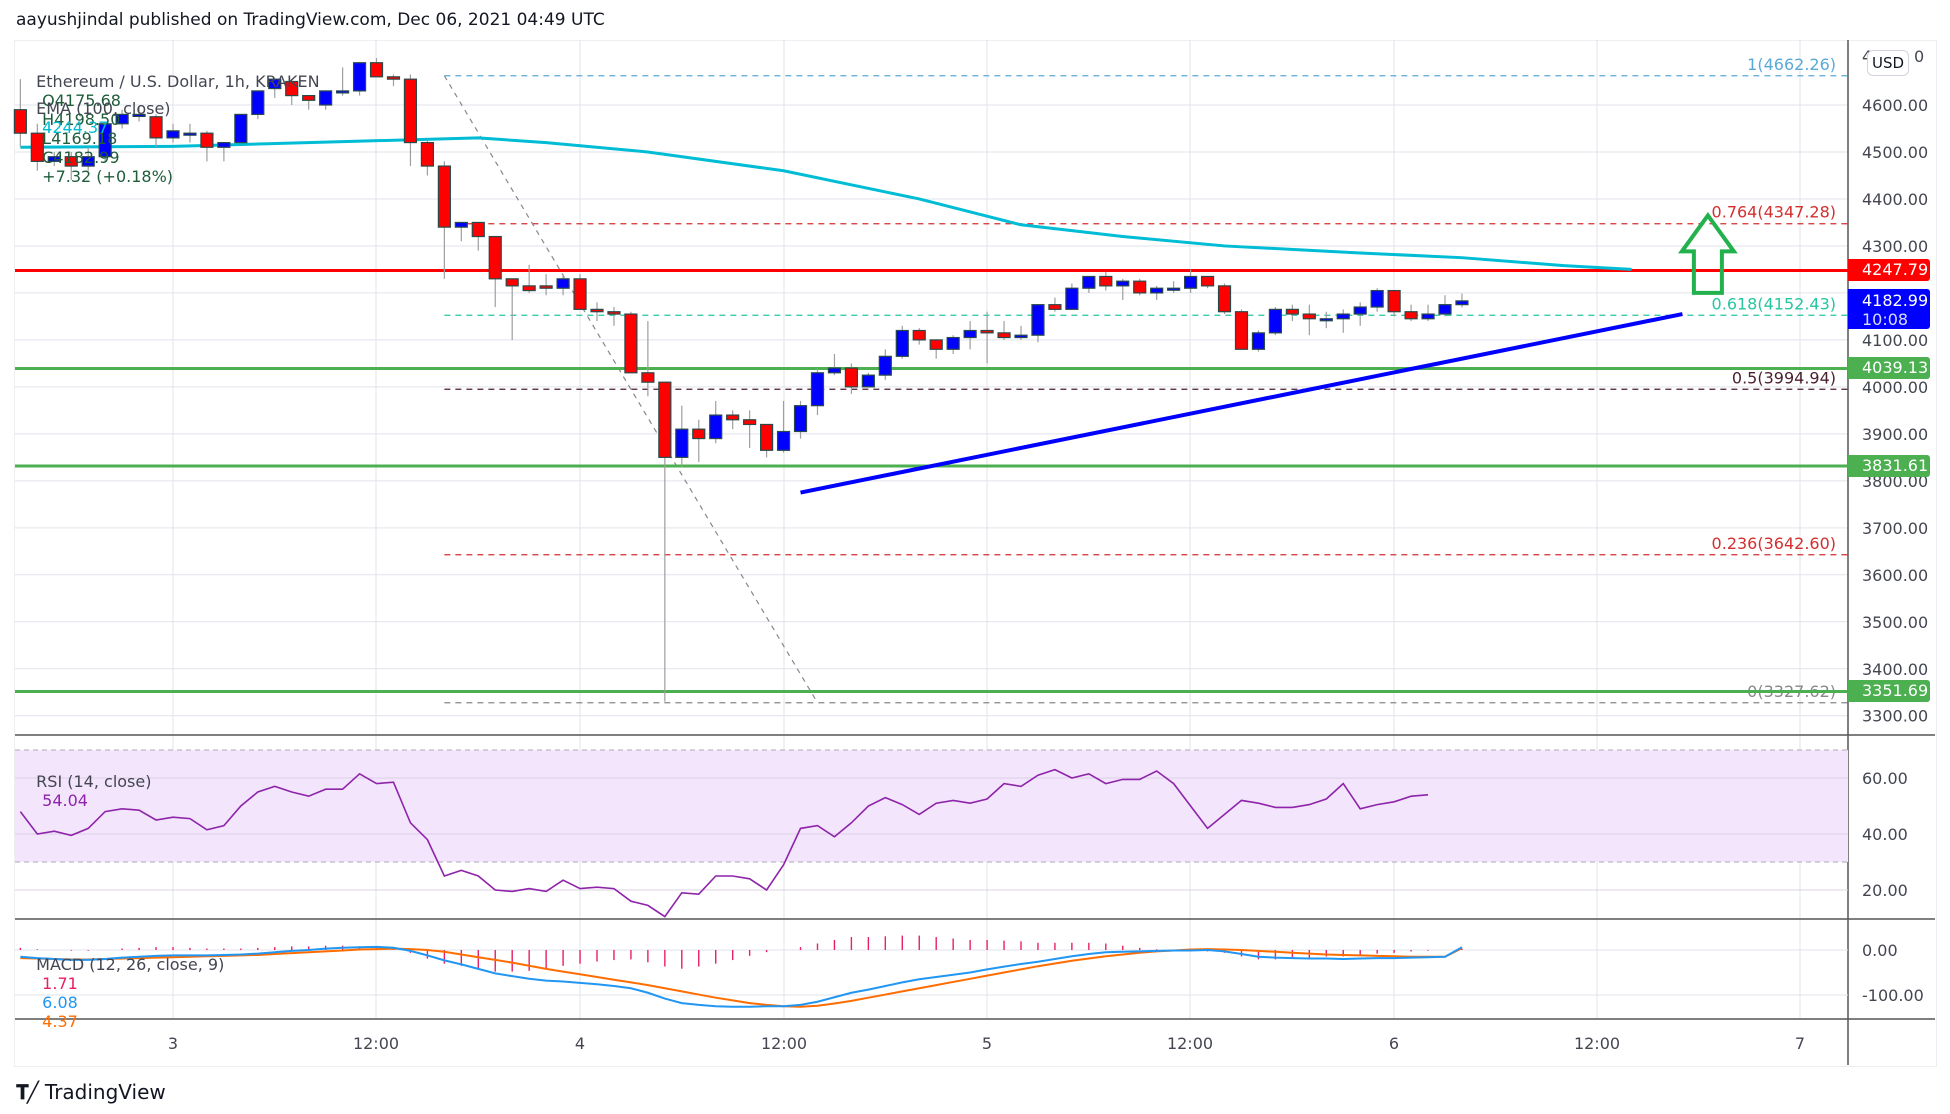 This screenshot has width=1950, height=1114. Describe the element at coordinates (580, 1043) in the screenshot. I see `time-axis-label: 4` at that location.